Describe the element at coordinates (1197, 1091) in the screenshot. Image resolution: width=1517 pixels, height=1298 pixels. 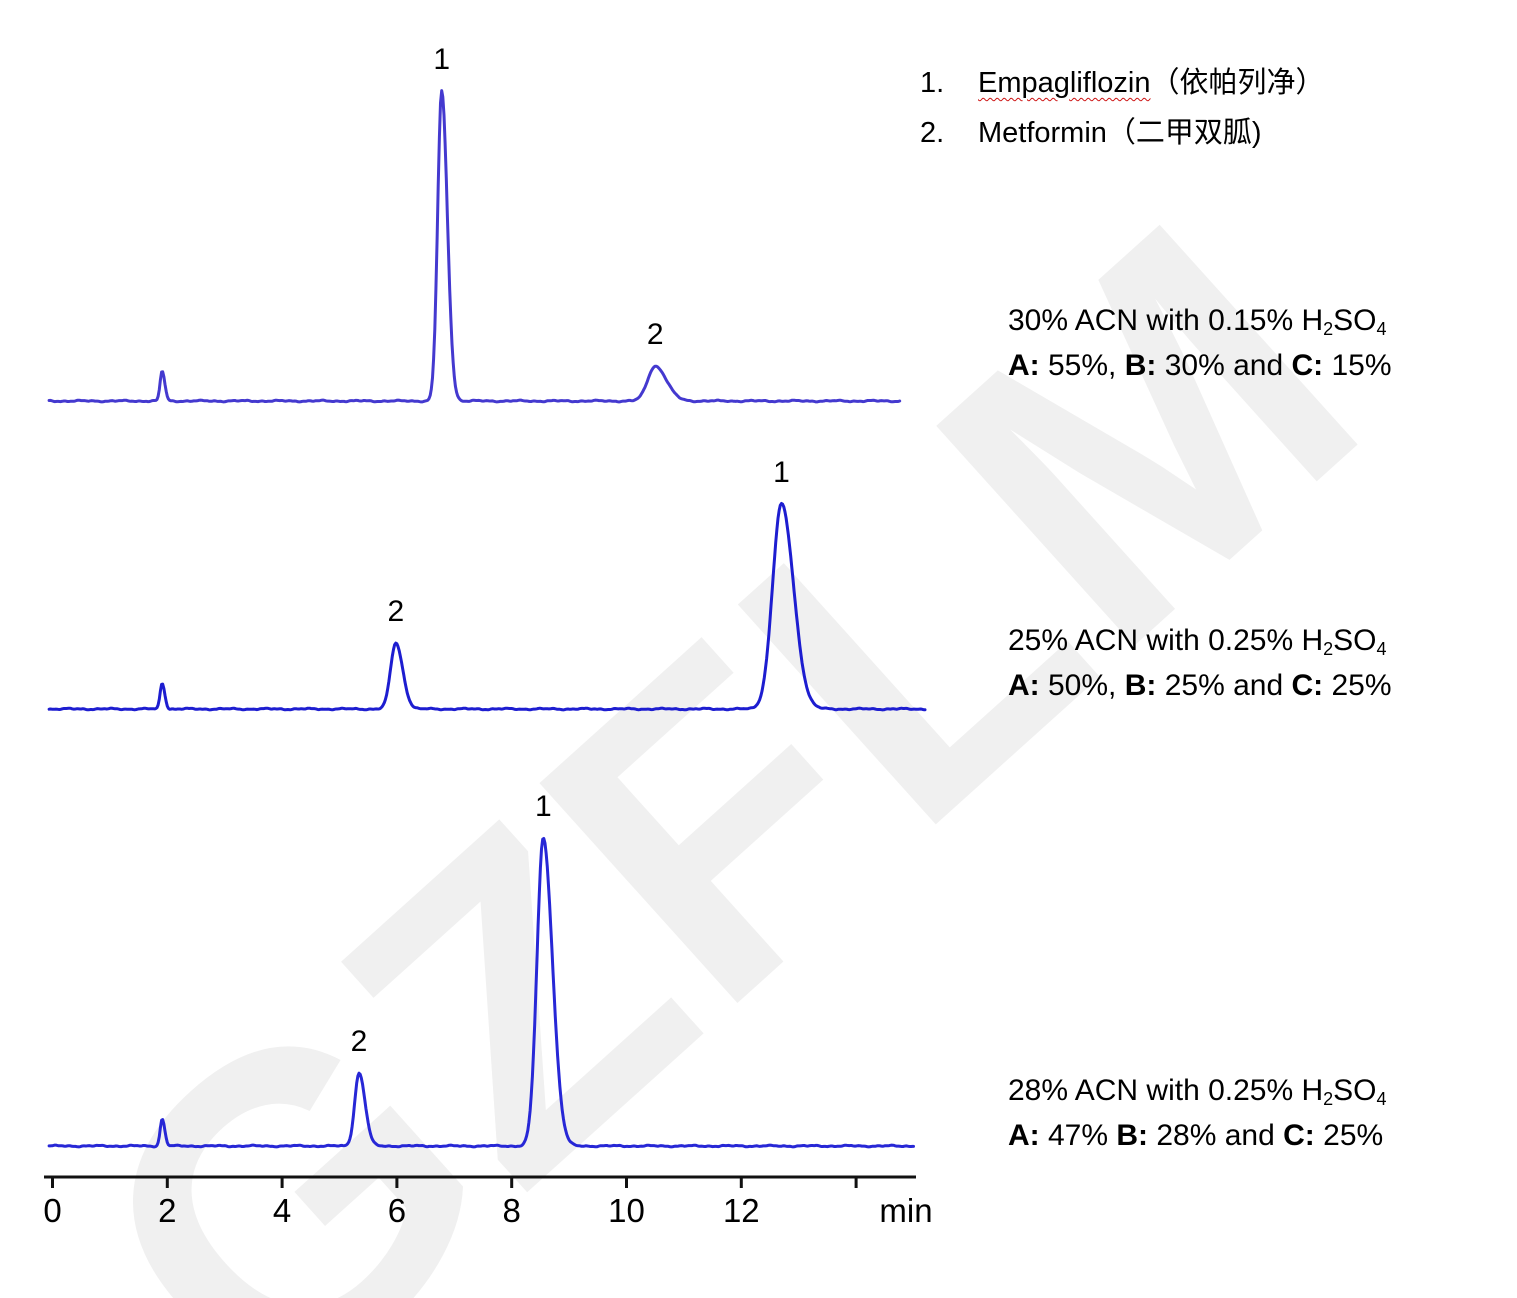
I see `condition-mobile-phase: 28% ACN with 0.25% H2SO4` at that location.